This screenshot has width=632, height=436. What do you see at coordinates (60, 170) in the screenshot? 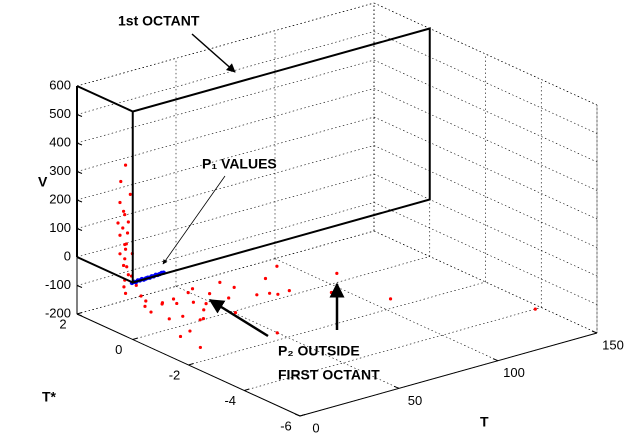
I see `z-tick-label: 300` at bounding box center [60, 170].